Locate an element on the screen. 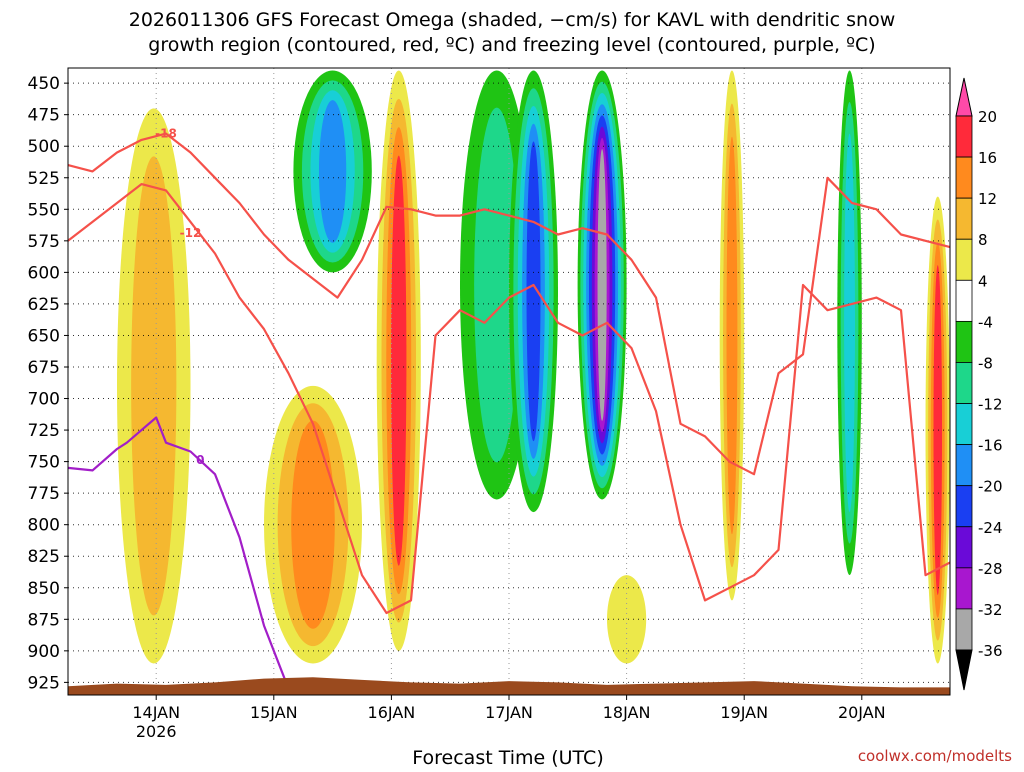 This screenshot has height=772, width=1024. colorbar-label: -24 is located at coordinates (990, 528).